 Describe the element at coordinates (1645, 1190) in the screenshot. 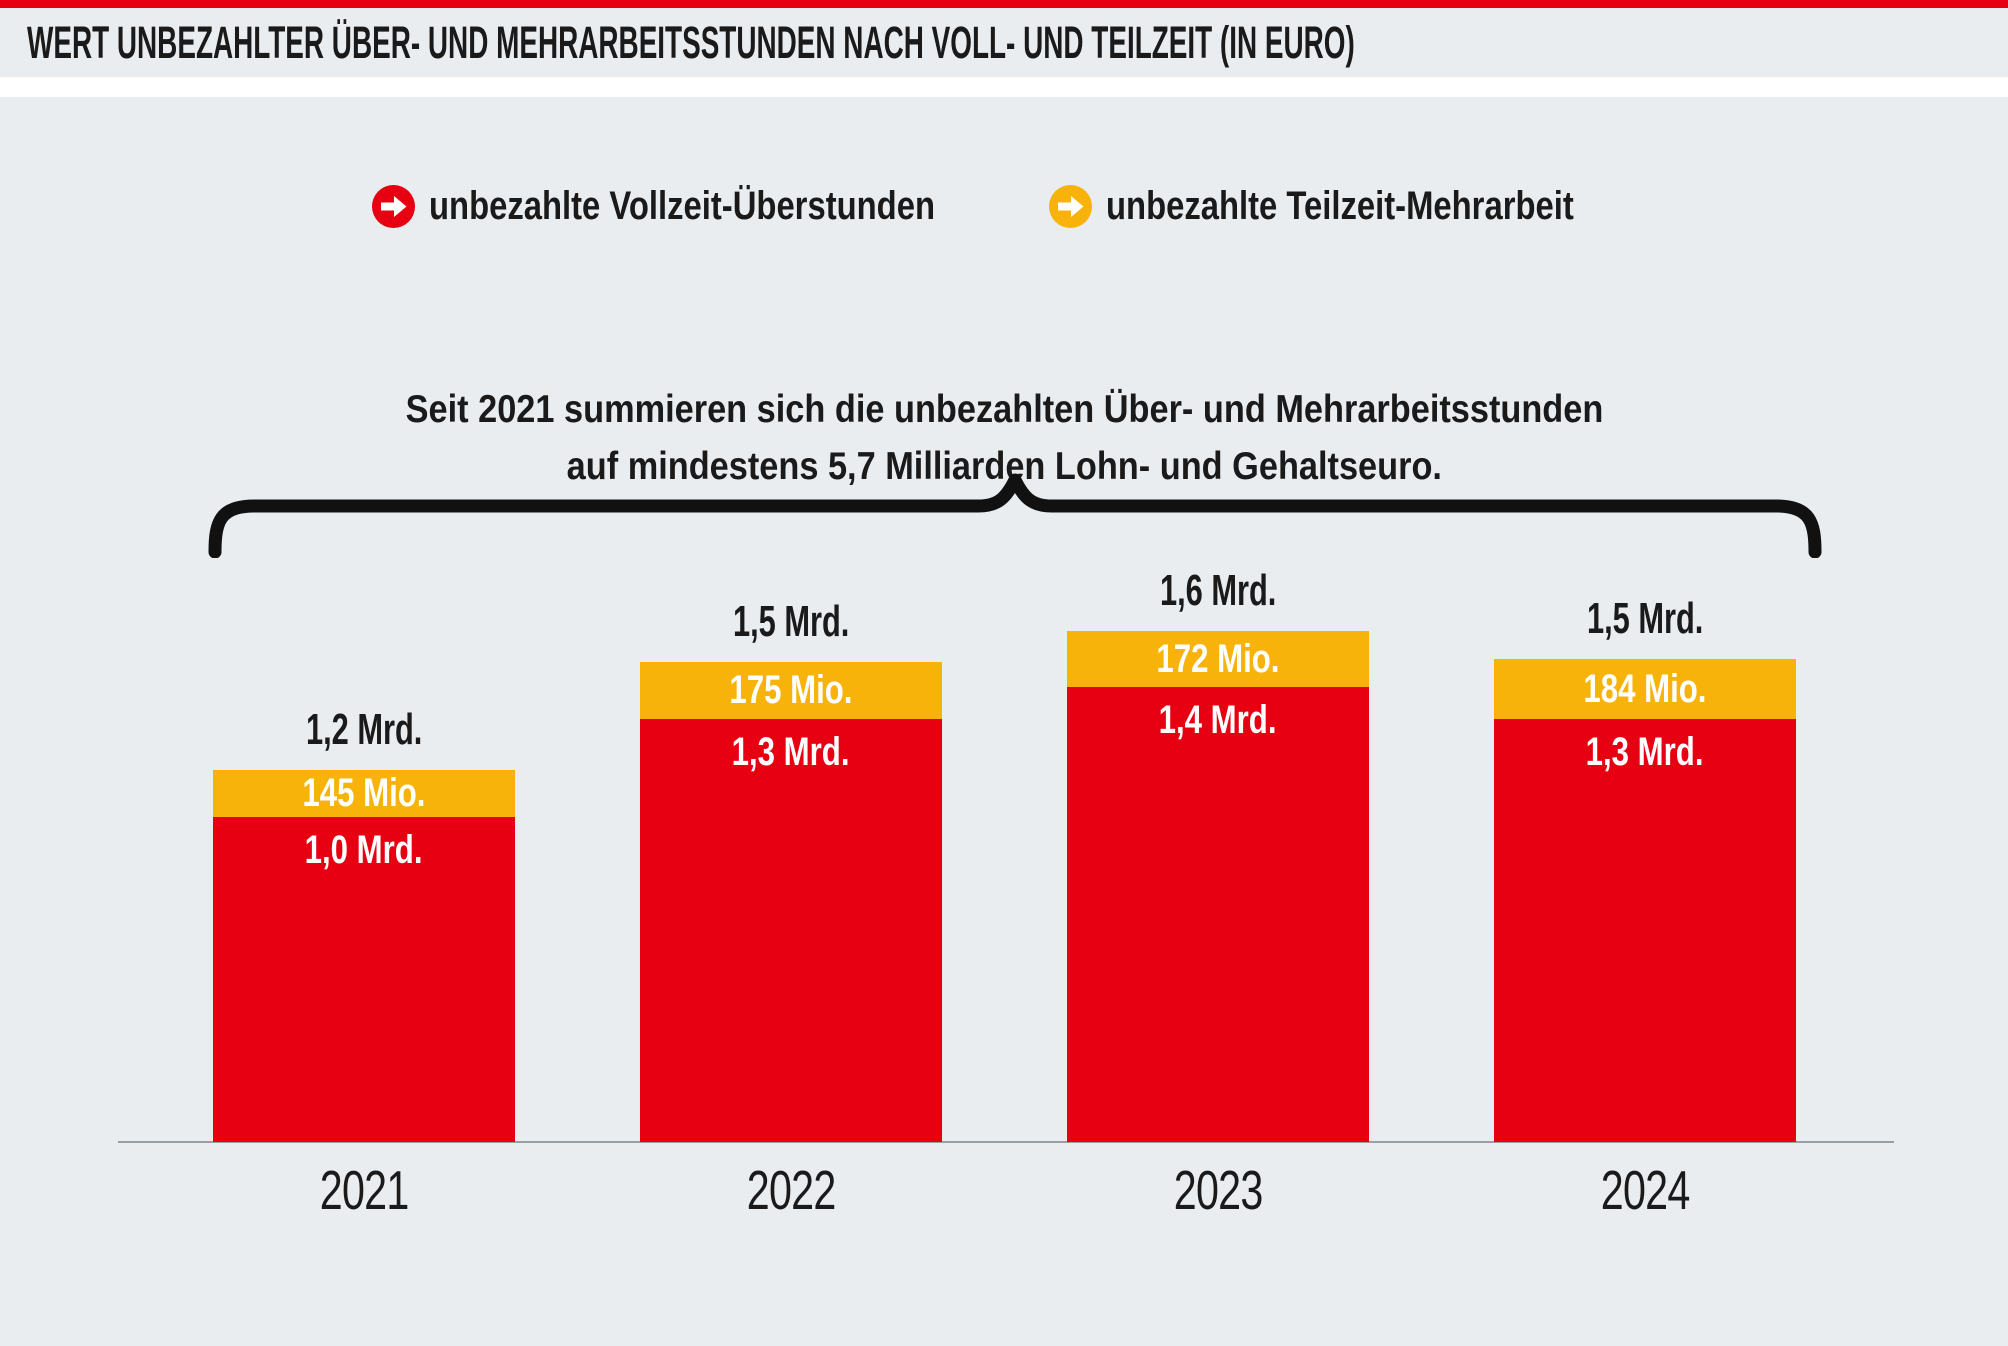

I see `x-axis-label: 2024` at that location.